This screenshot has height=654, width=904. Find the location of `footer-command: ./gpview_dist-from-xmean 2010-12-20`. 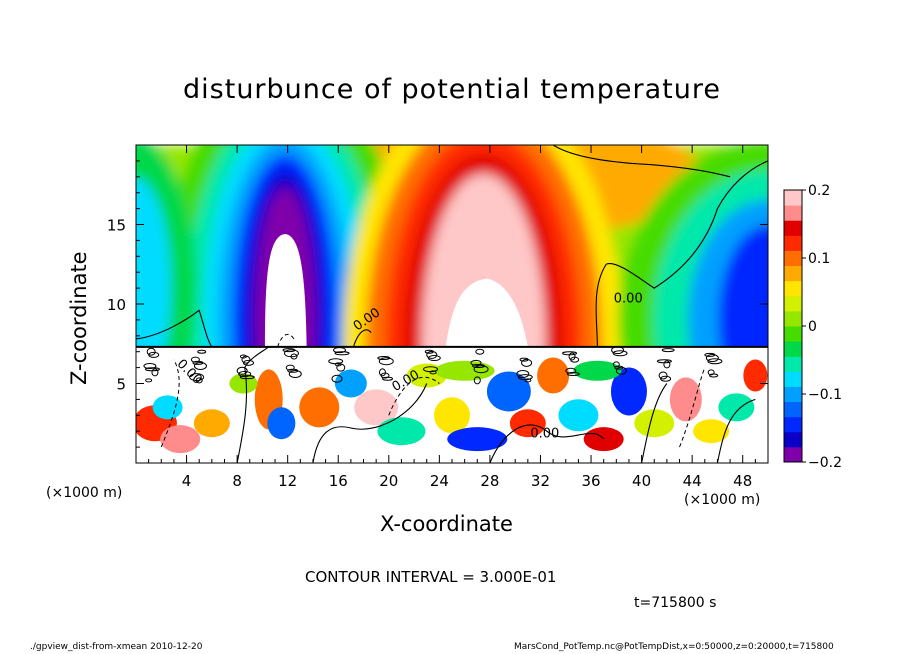

footer-command: ./gpview_dist-from-xmean 2010-12-20 is located at coordinates (116, 647).